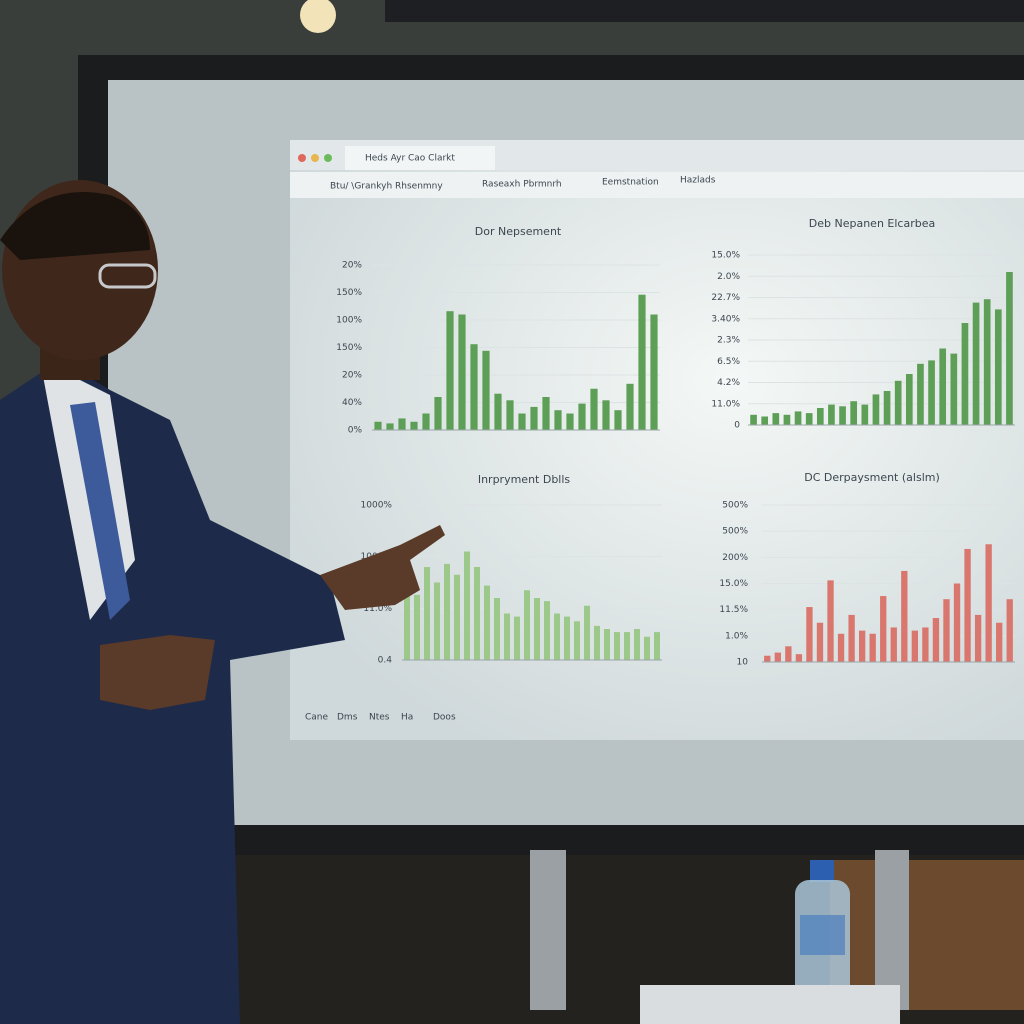 The image size is (1024, 1024). I want to click on y-tick-label: 0, so click(737, 426).